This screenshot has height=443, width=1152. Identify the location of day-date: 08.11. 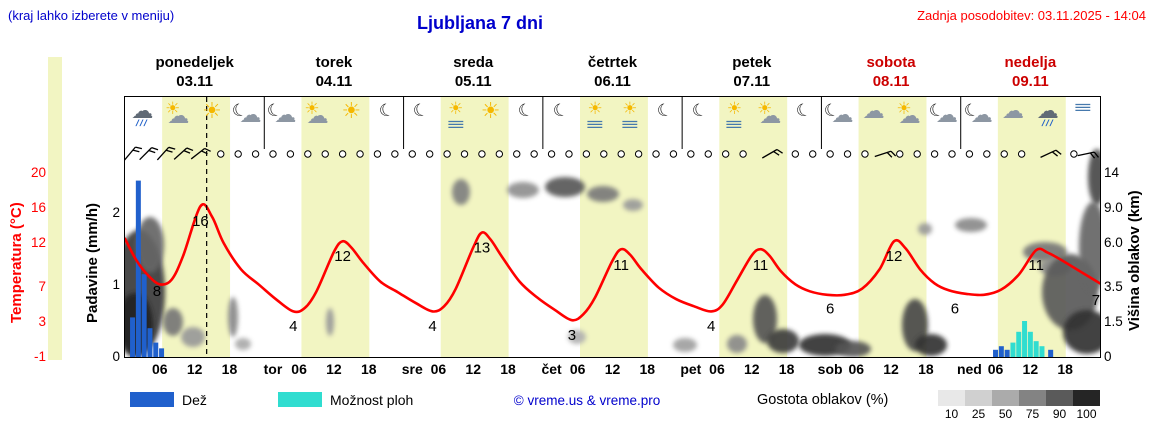
(891, 81).